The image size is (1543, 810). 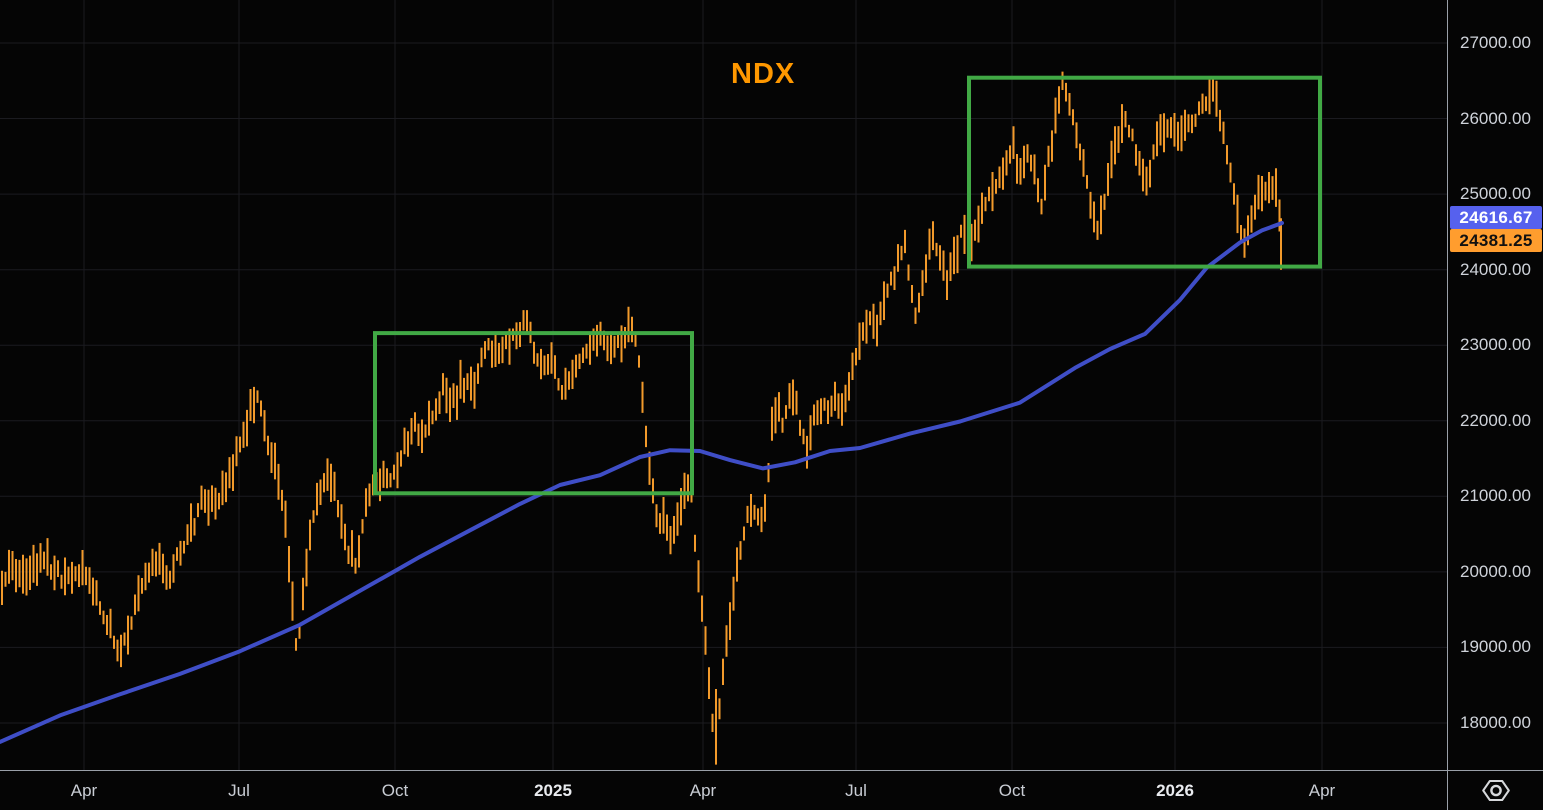 What do you see at coordinates (763, 74) in the screenshot?
I see `symbol-text-label: NDX` at bounding box center [763, 74].